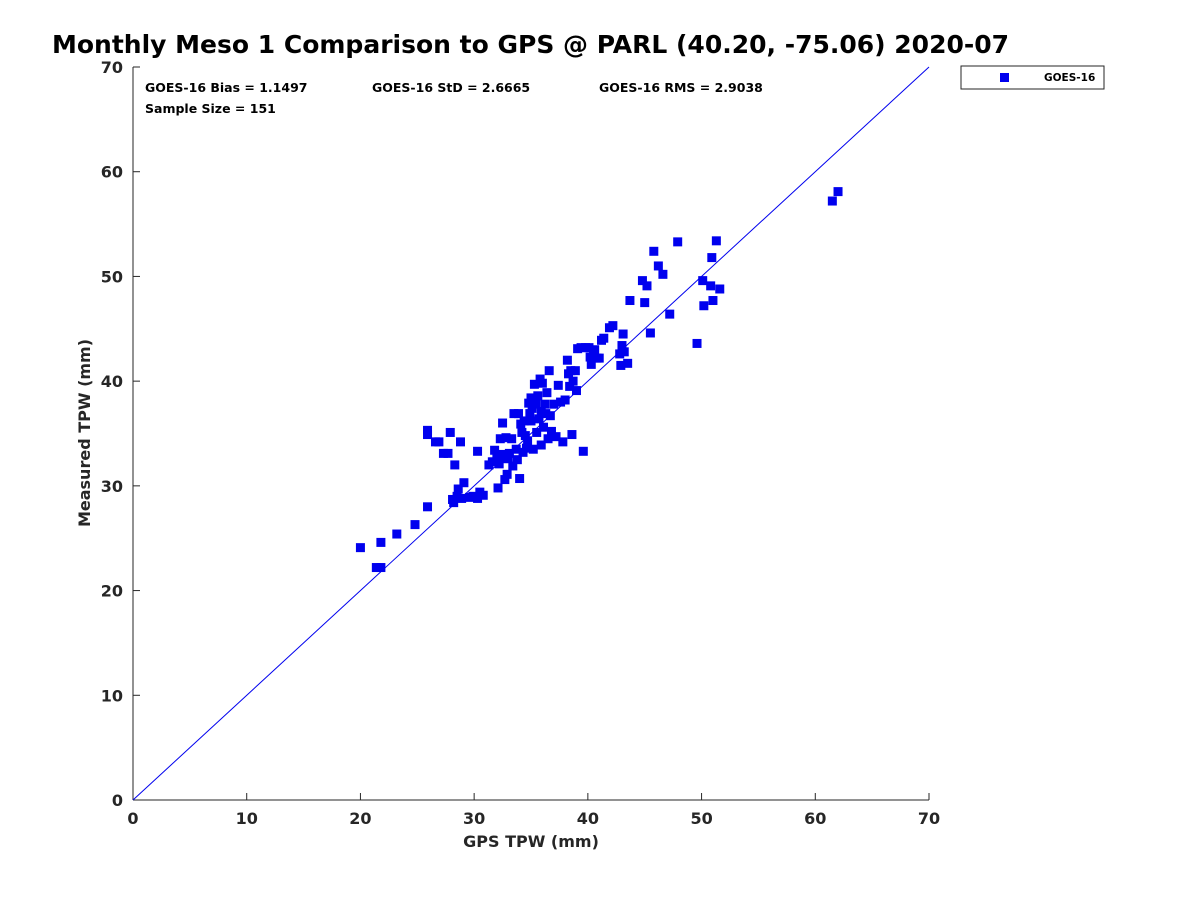 This screenshot has height=900, width=1200. Describe the element at coordinates (247, 818) in the screenshot. I see `x-tick-label: 10` at that location.